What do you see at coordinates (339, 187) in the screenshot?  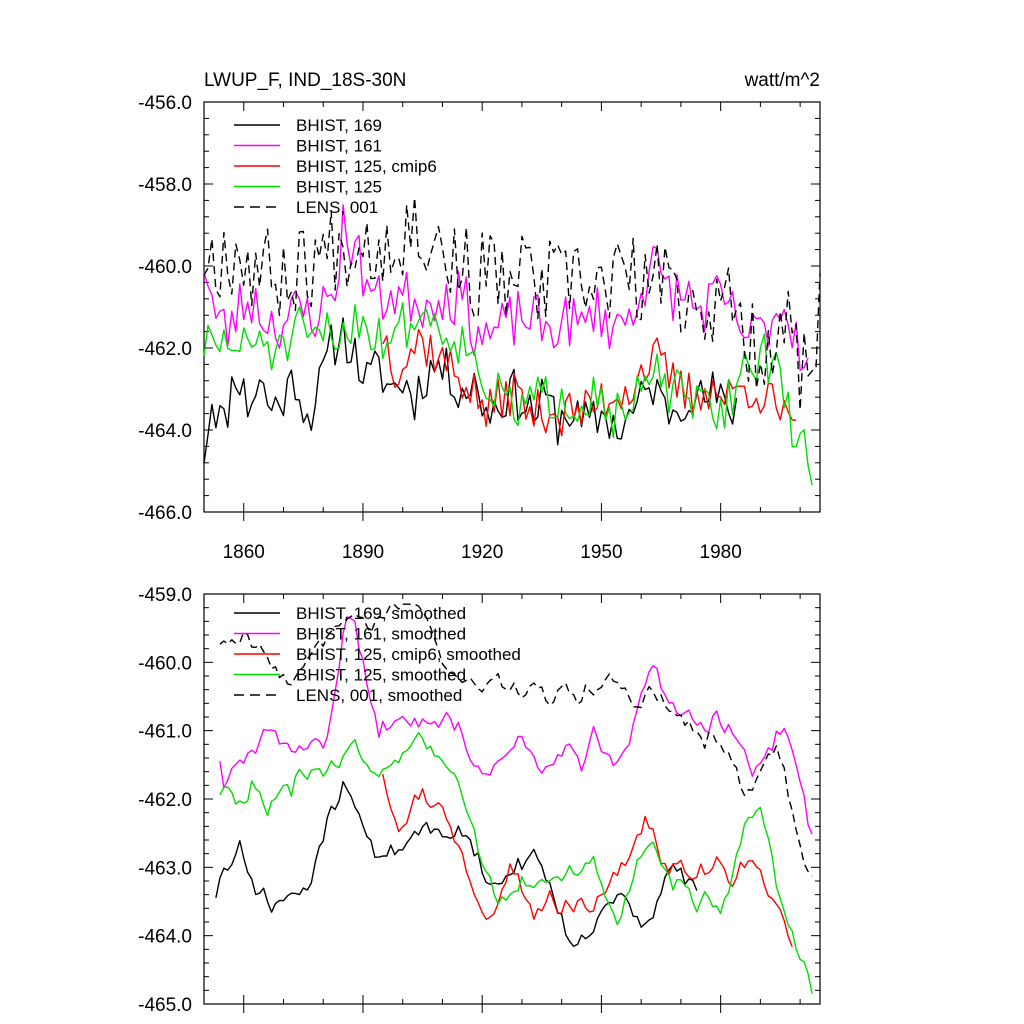 I see `legend-label: BHIST, 125` at bounding box center [339, 187].